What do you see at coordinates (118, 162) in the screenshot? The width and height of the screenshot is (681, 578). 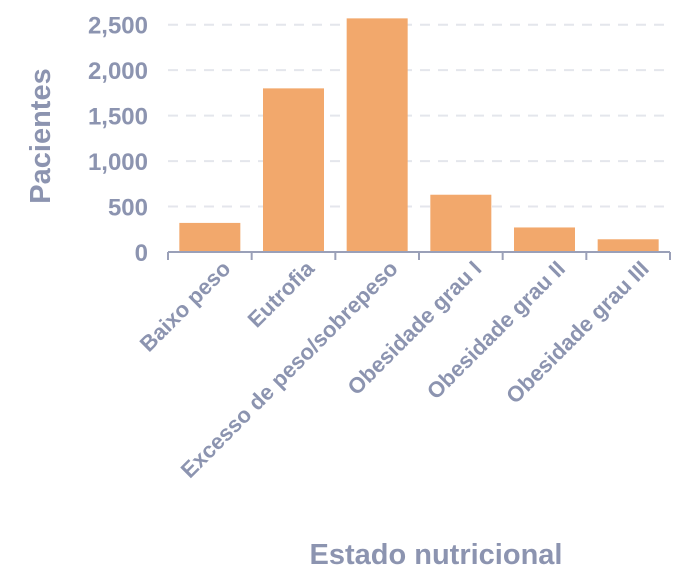 I see `y-tick-label: 1,000` at bounding box center [118, 162].